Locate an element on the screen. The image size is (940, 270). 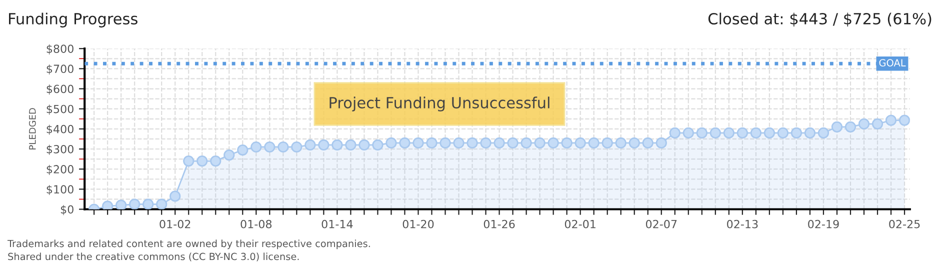
x-tick-label: 02-25 is located at coordinates (904, 224).